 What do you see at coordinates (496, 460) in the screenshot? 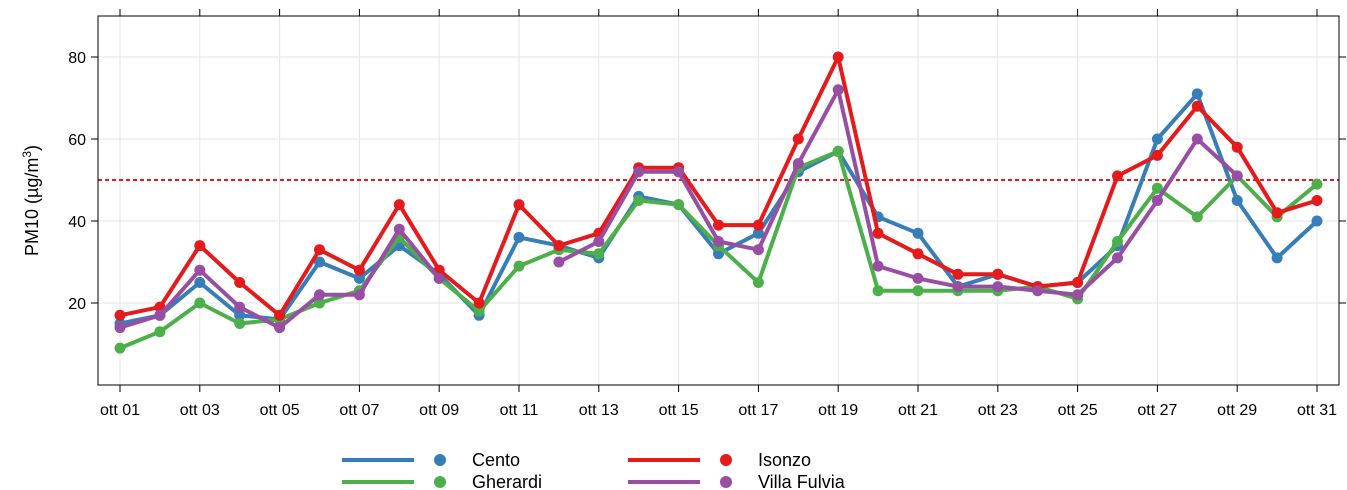
I see `legend-label: Cento` at bounding box center [496, 460].